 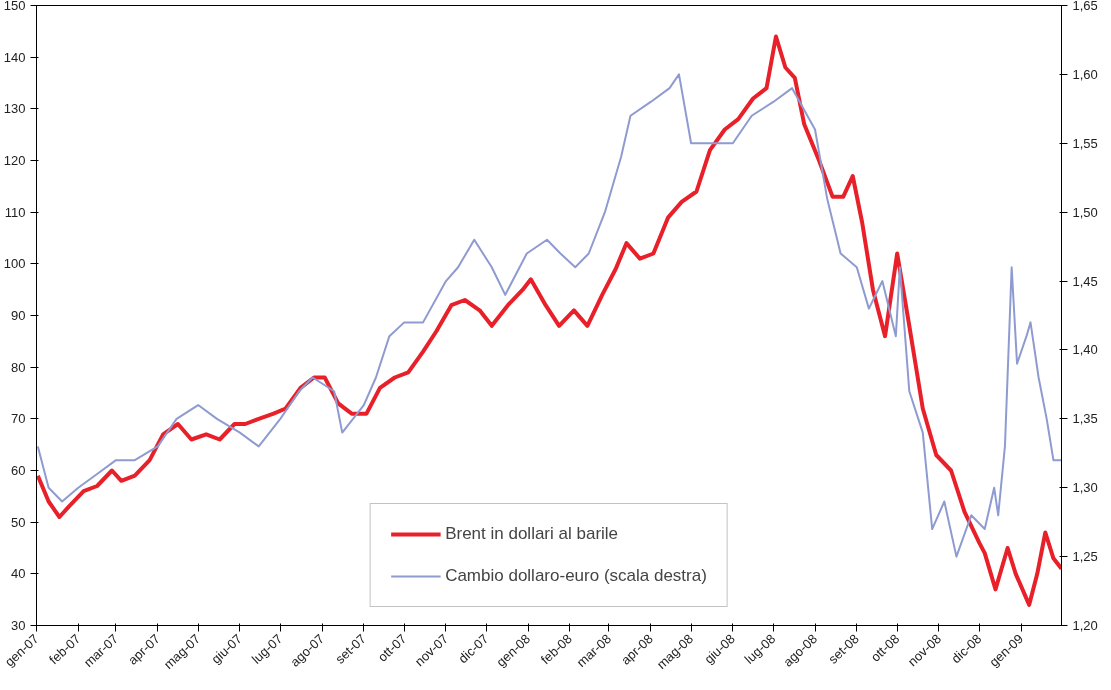 What do you see at coordinates (18, 625) in the screenshot?
I see `y-tick-label: 30` at bounding box center [18, 625].